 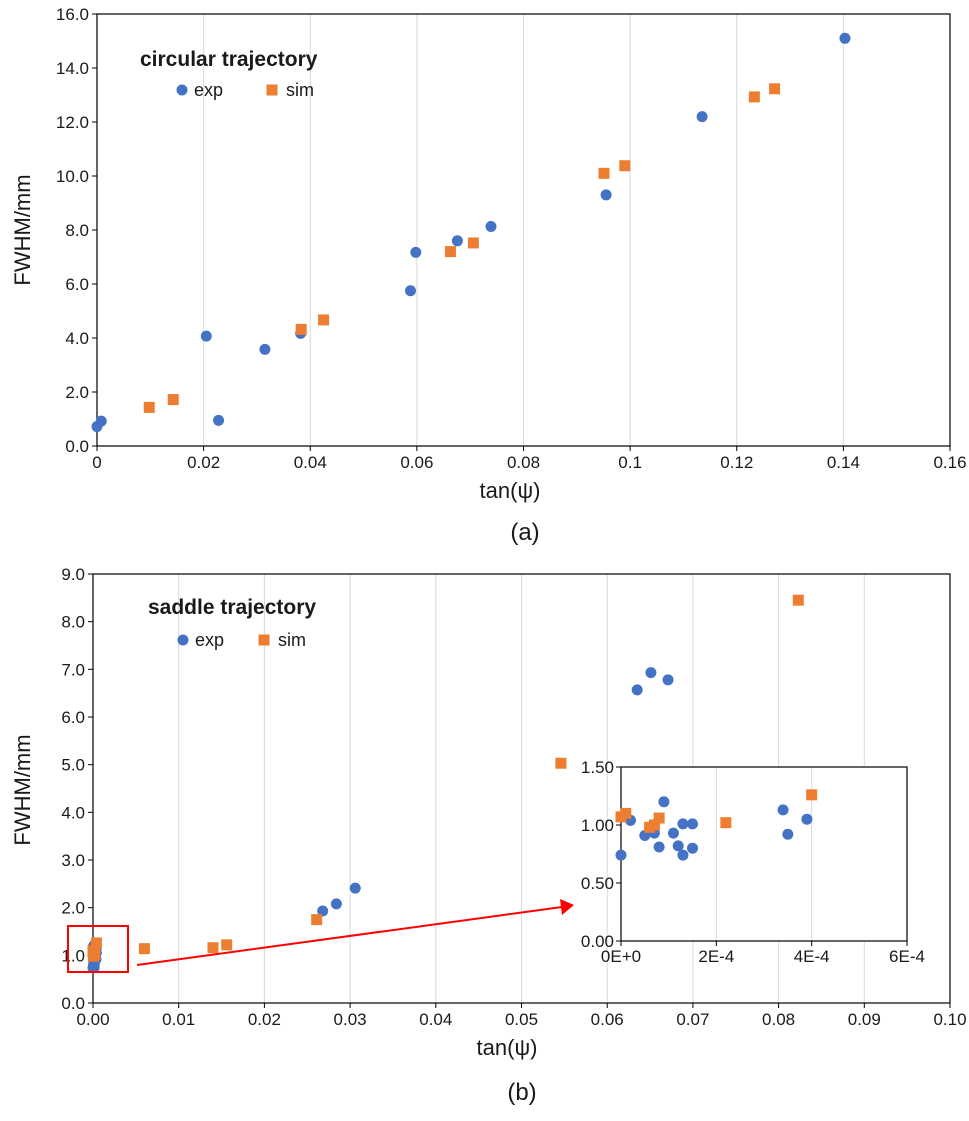 I want to click on y-tick-label: 14.0, so click(x=72, y=68).